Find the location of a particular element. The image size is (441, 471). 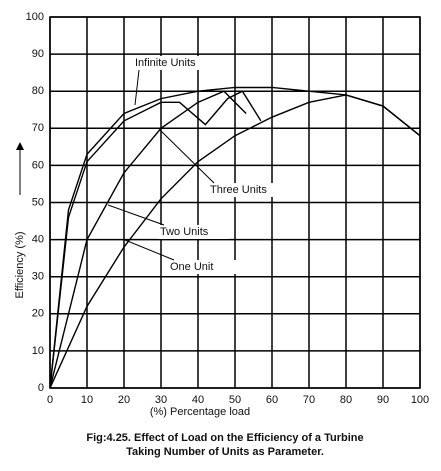

x-tick-label: 70 is located at coordinates (309, 400).